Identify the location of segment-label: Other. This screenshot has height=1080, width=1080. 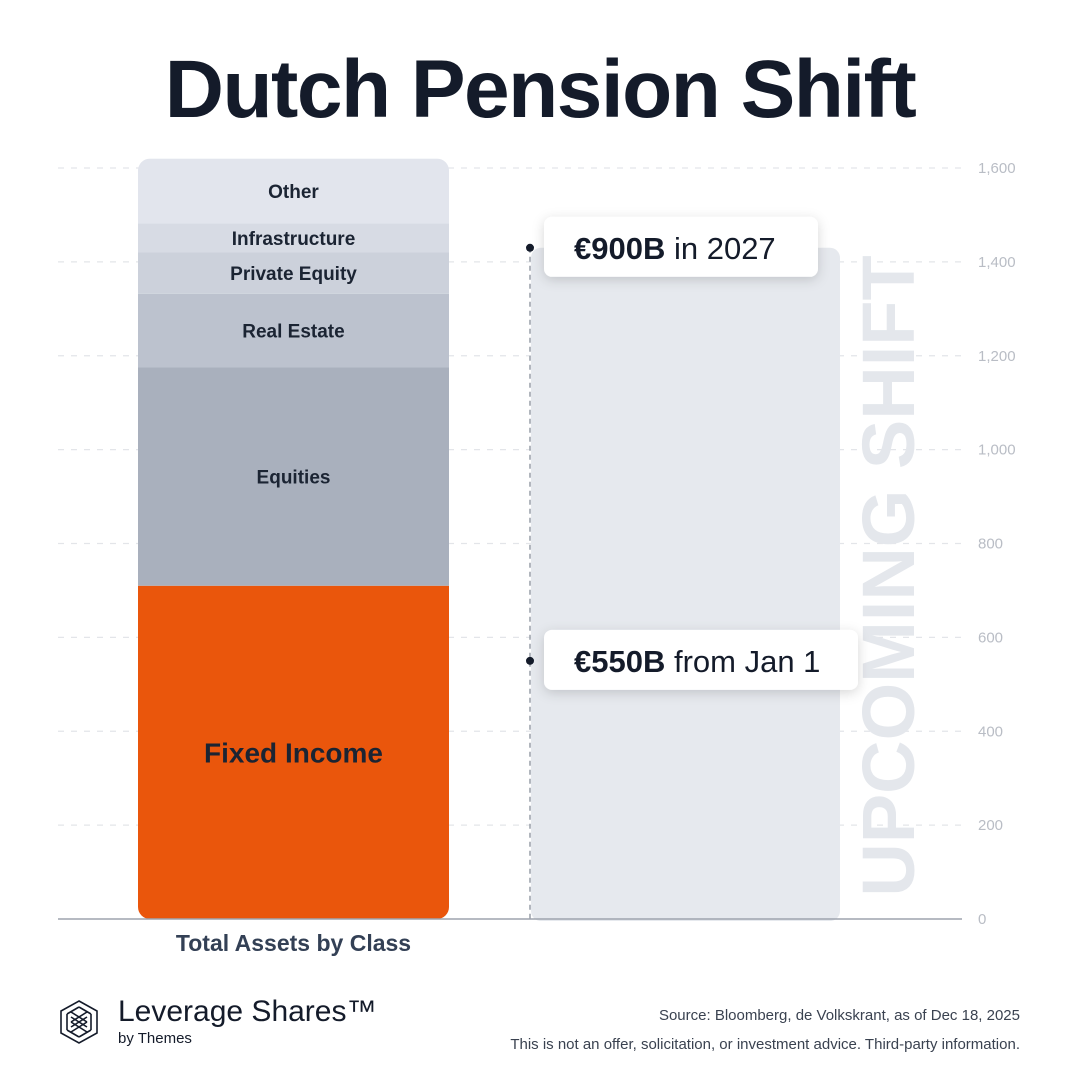
(293, 192).